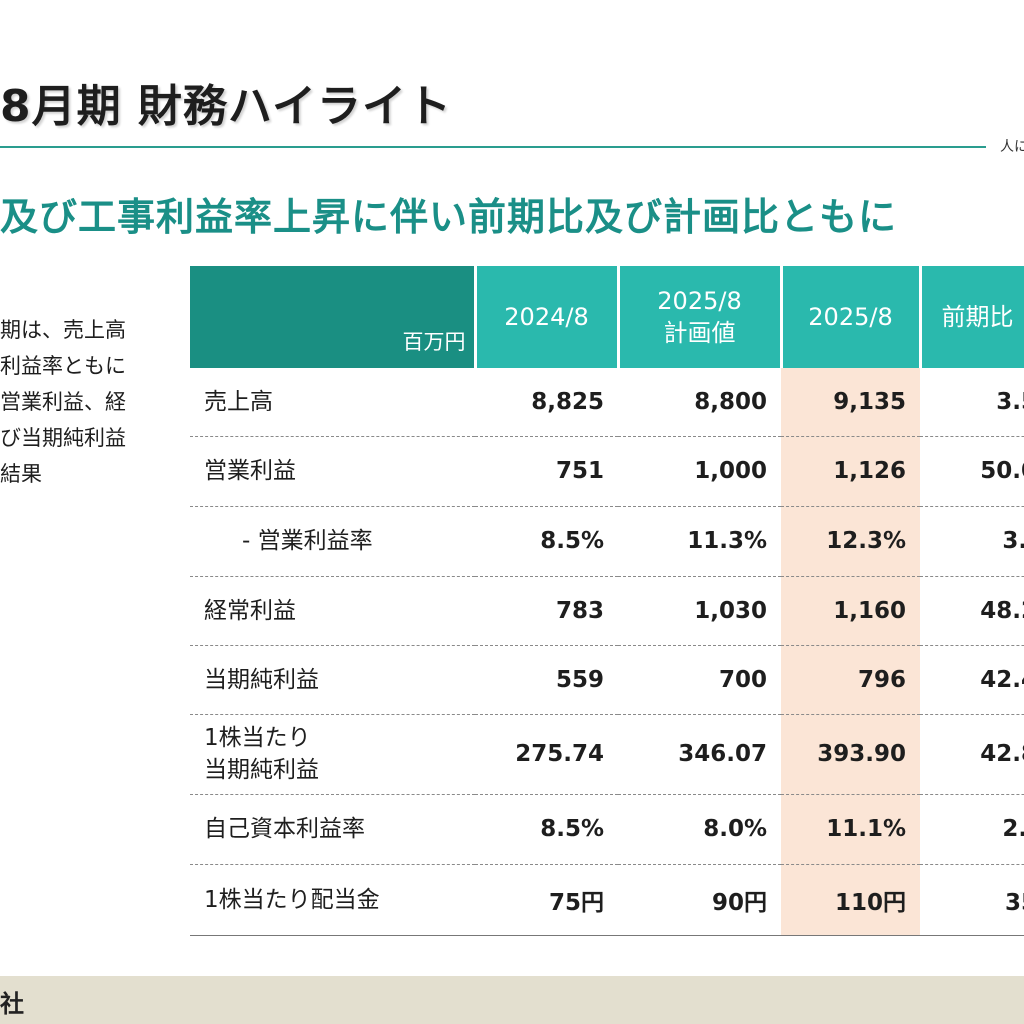 The height and width of the screenshot is (1024, 1024). Describe the element at coordinates (332, 680) in the screenshot. I see `row-label: 当期純利益` at that location.